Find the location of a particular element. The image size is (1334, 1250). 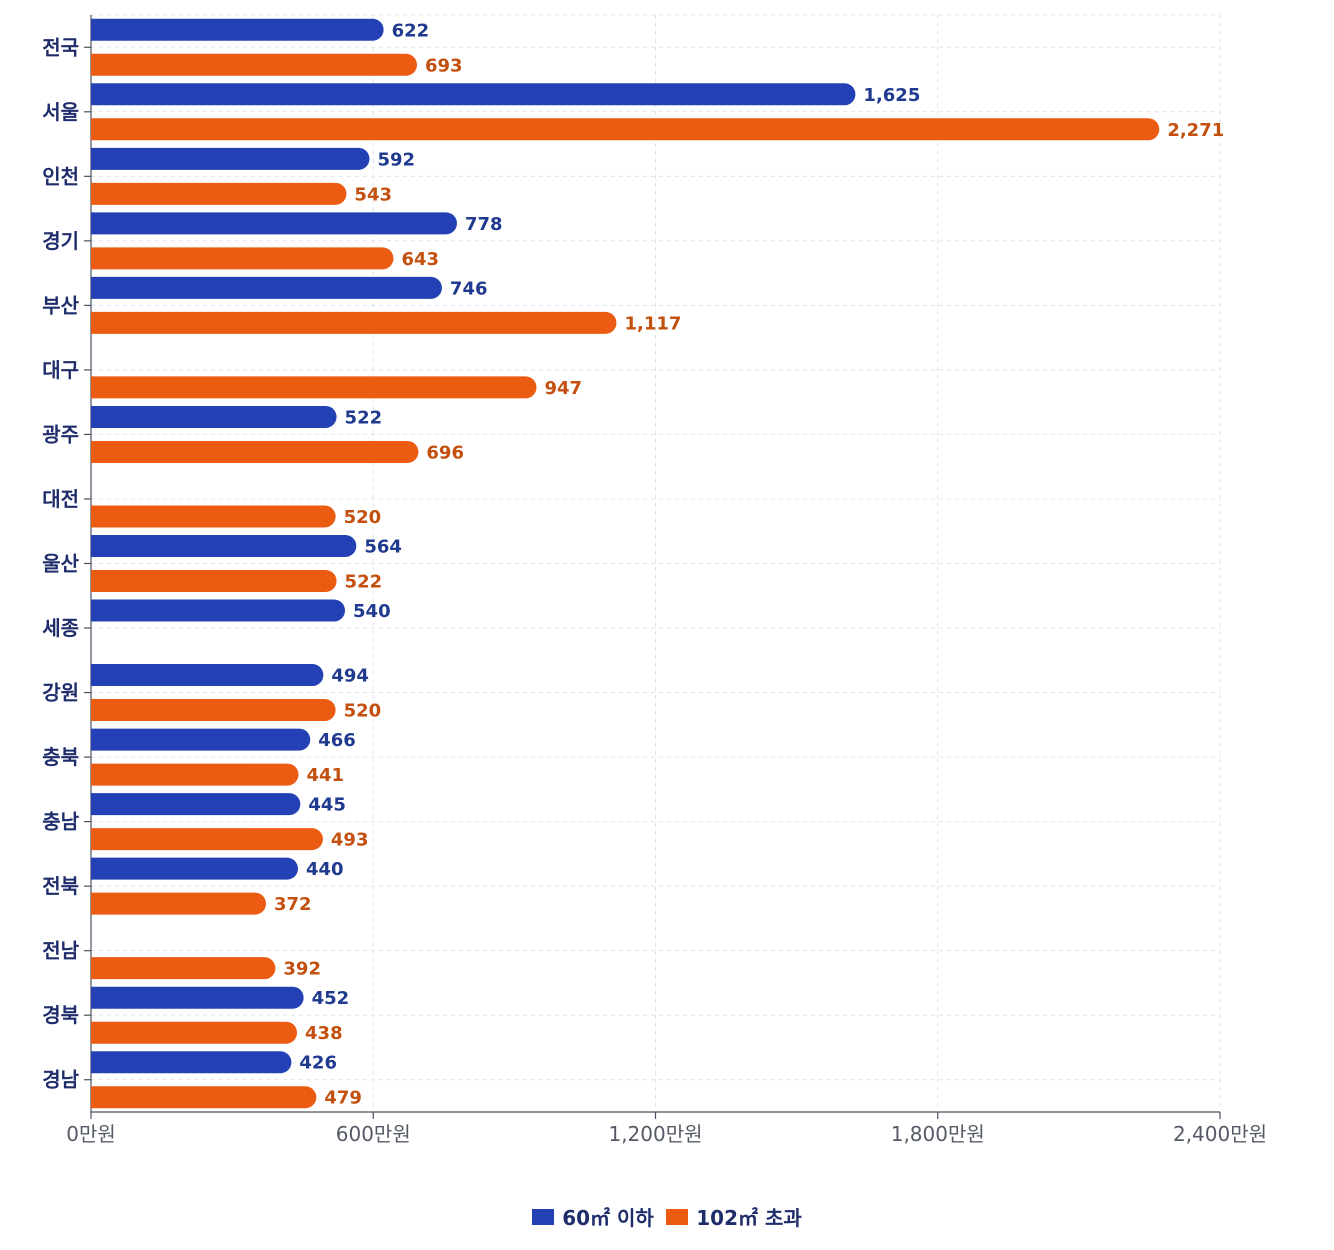

legend: 60㎡ 이하 102㎡ 초과 is located at coordinates (667, 1216).